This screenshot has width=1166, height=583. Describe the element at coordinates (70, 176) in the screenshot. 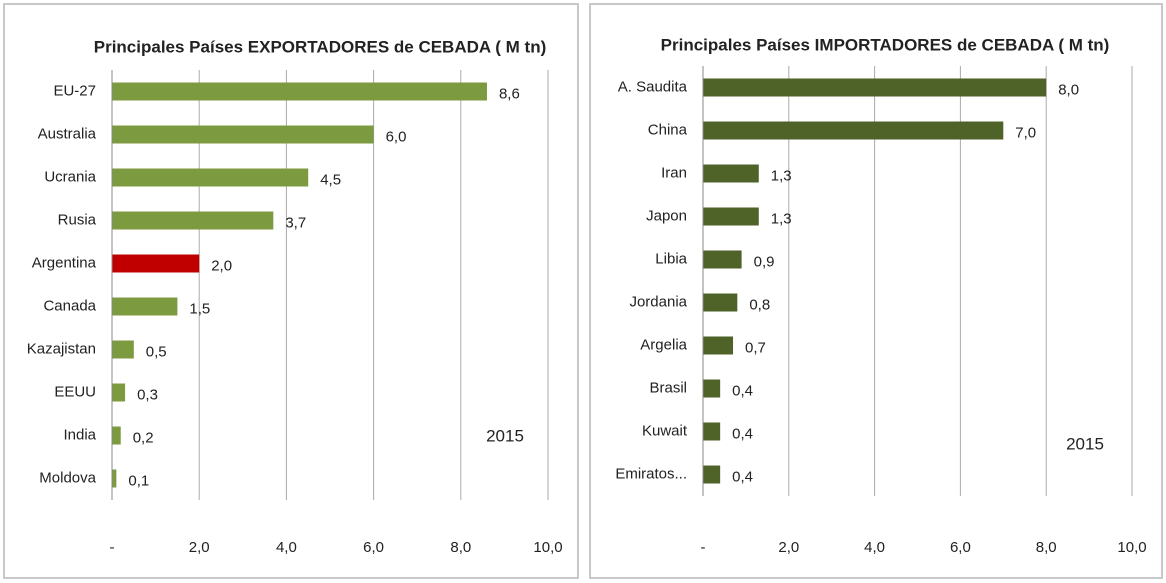

I see `y-tick-label: Ucrania` at that location.